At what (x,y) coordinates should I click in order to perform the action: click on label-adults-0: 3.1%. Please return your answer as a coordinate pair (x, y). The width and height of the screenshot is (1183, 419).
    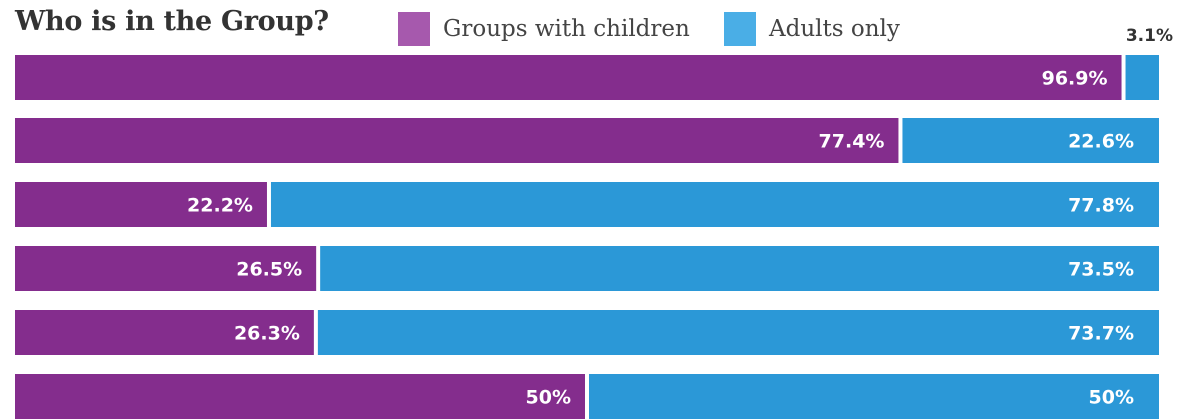
    Looking at the image, I should click on (1149, 36).